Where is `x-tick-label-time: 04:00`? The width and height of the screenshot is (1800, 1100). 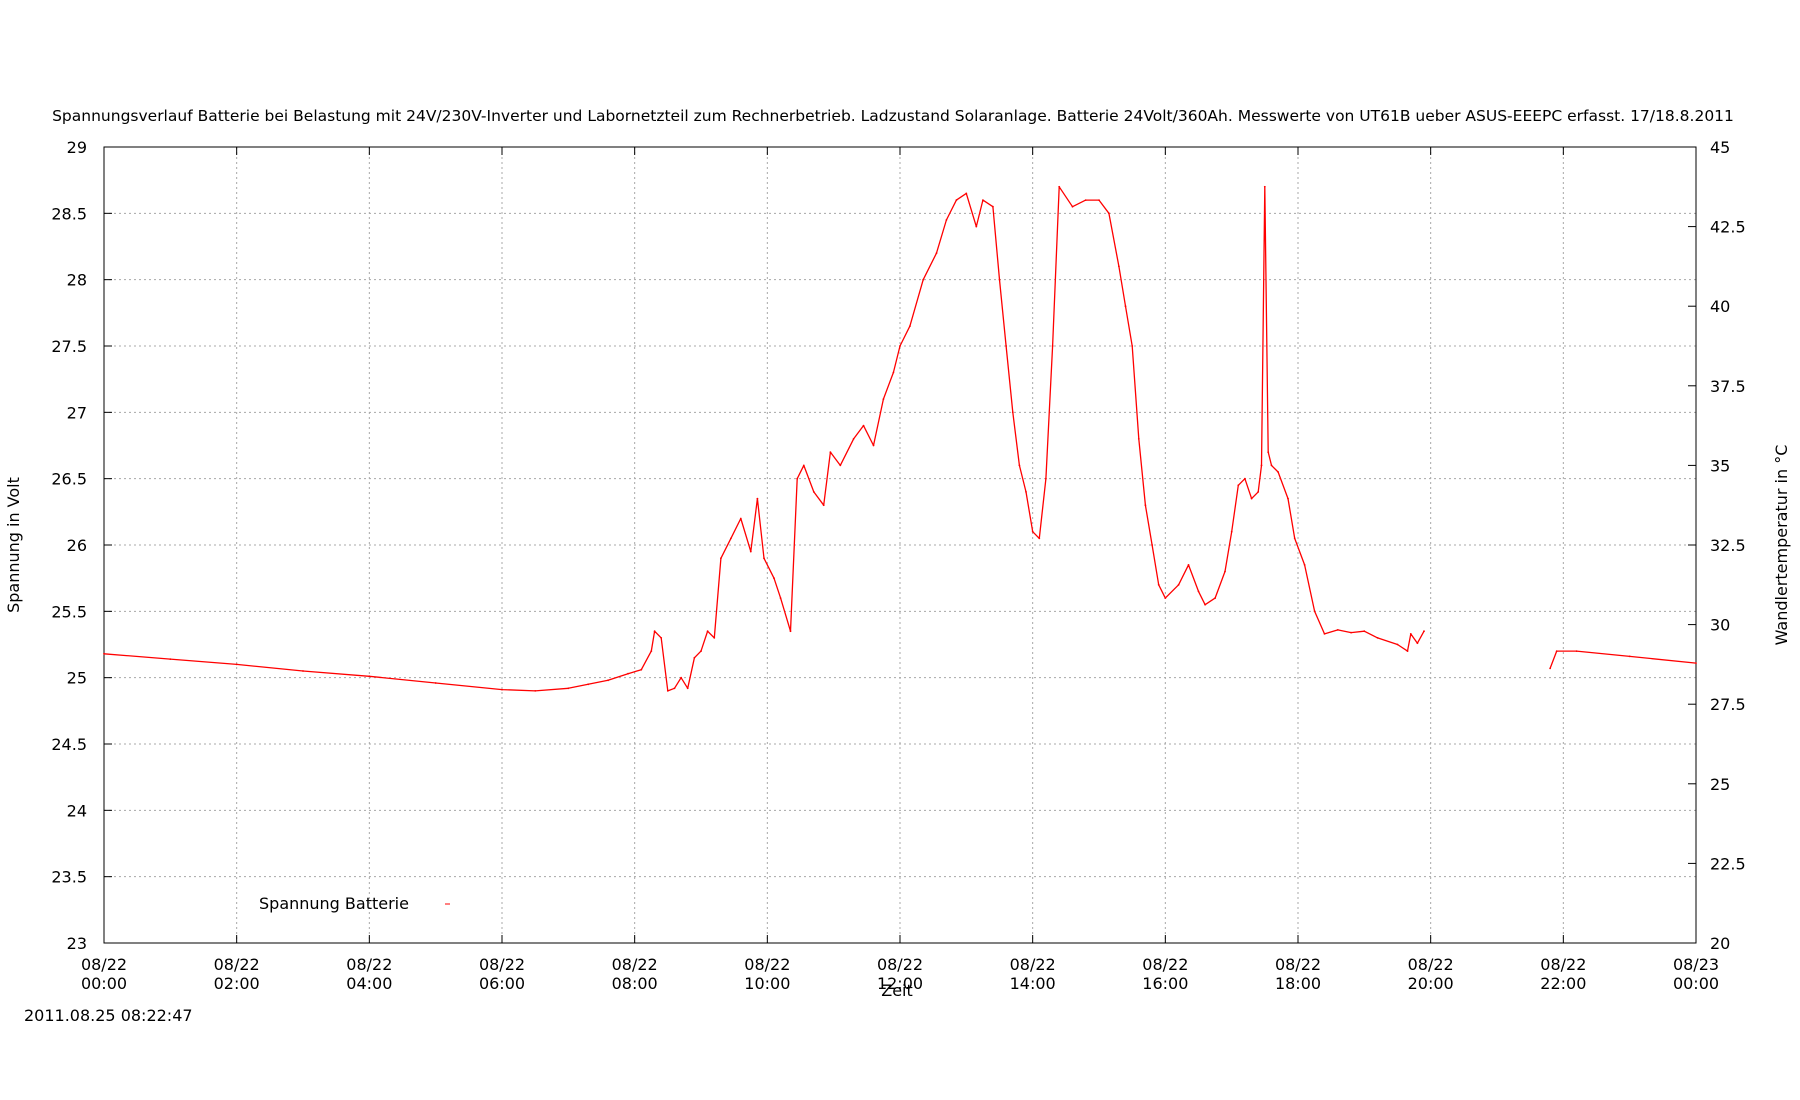
x-tick-label-time: 04:00 is located at coordinates (369, 983).